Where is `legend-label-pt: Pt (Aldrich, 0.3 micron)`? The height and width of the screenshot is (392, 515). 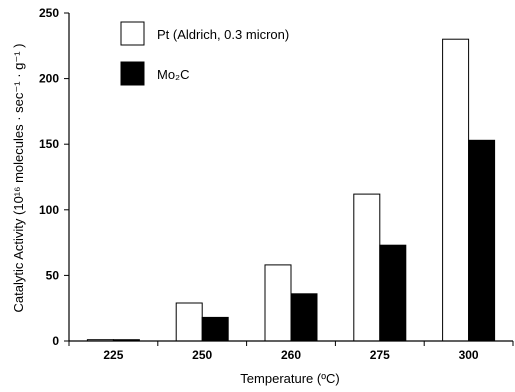
legend-label-pt: Pt (Aldrich, 0.3 micron) is located at coordinates (223, 34).